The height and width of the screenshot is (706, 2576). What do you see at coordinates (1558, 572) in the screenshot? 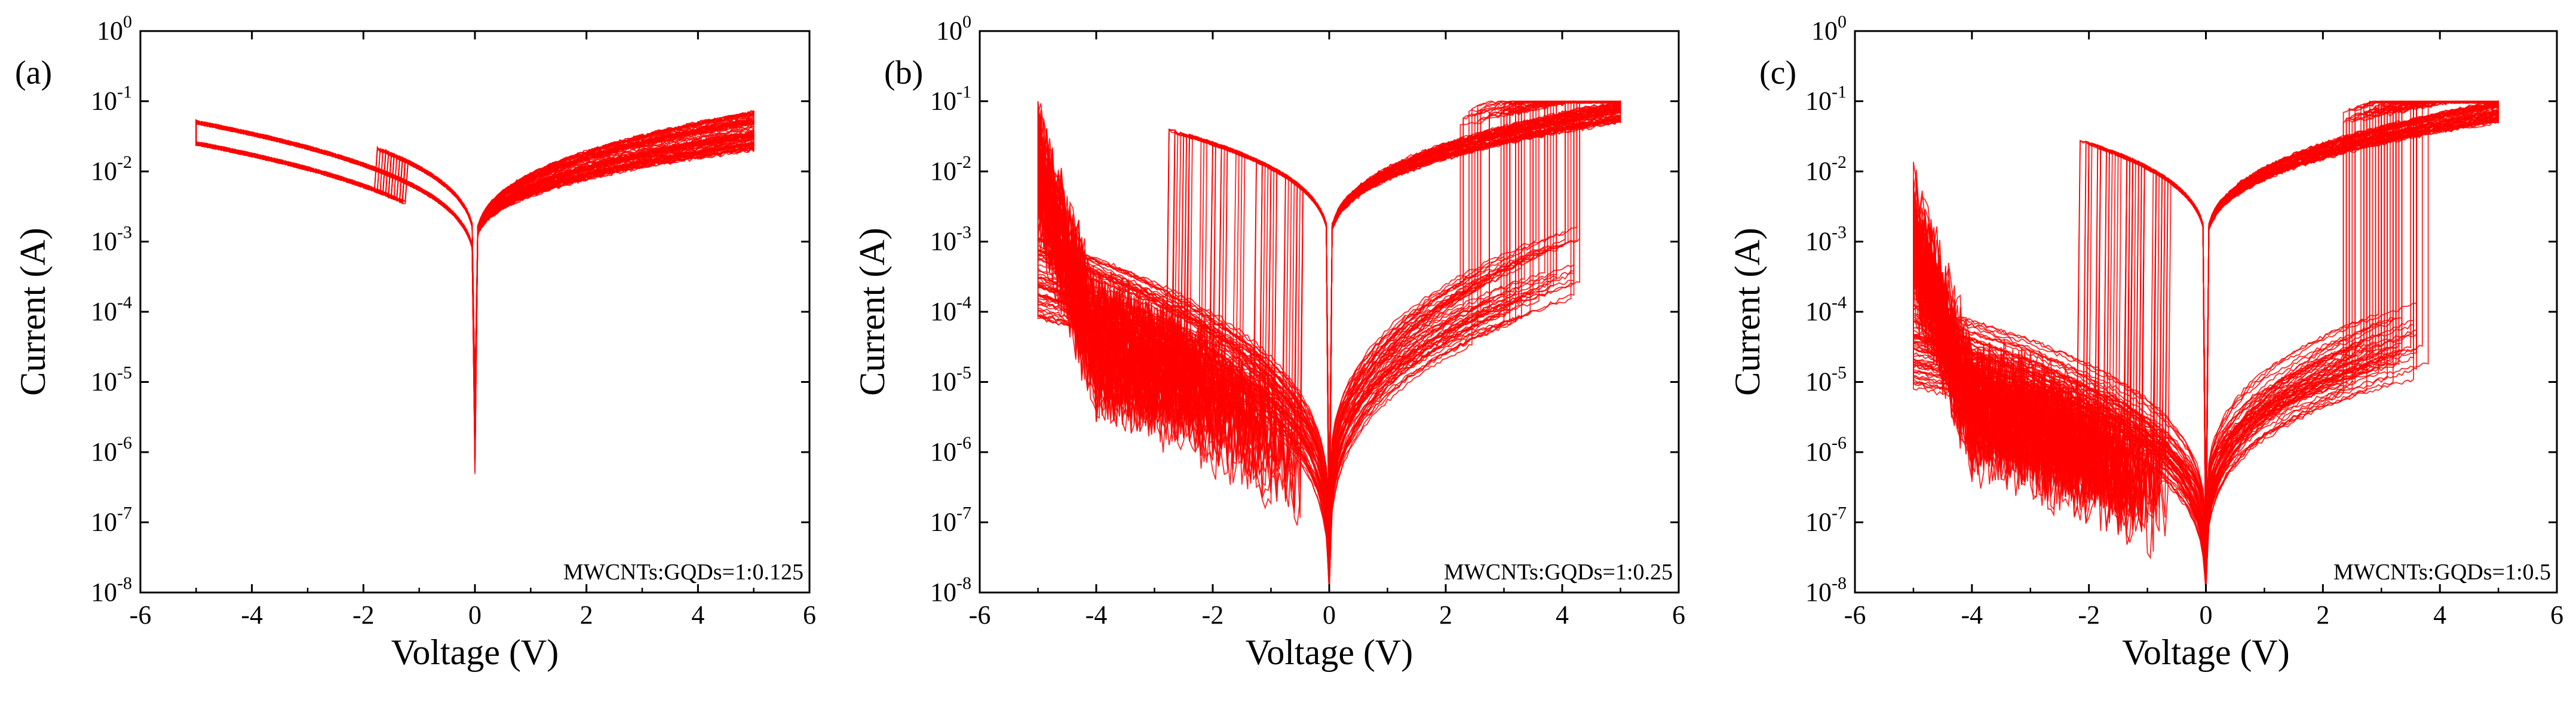
I see `composition-annotation: MWCNTs:GQDs=1:0.25` at bounding box center [1558, 572].